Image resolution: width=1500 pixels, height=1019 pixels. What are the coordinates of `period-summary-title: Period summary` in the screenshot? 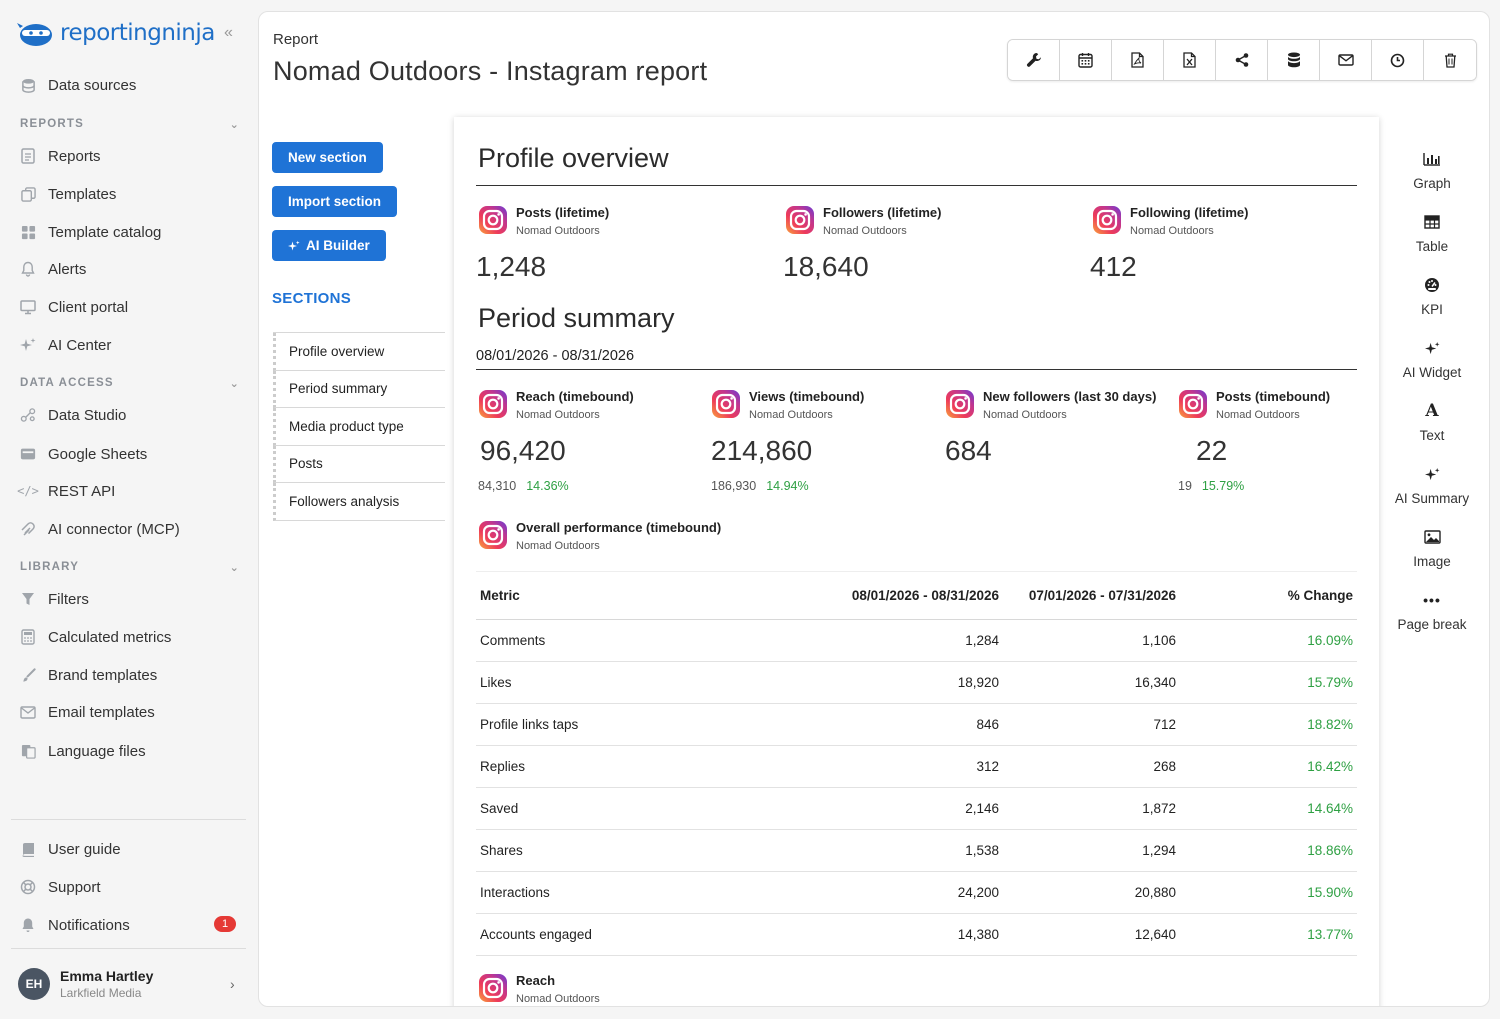 It's located at (576, 318).